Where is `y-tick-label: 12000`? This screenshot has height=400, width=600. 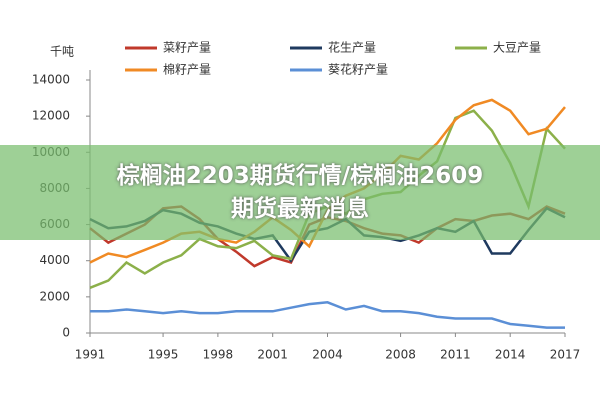 y-tick-label: 12000 is located at coordinates (51, 116).